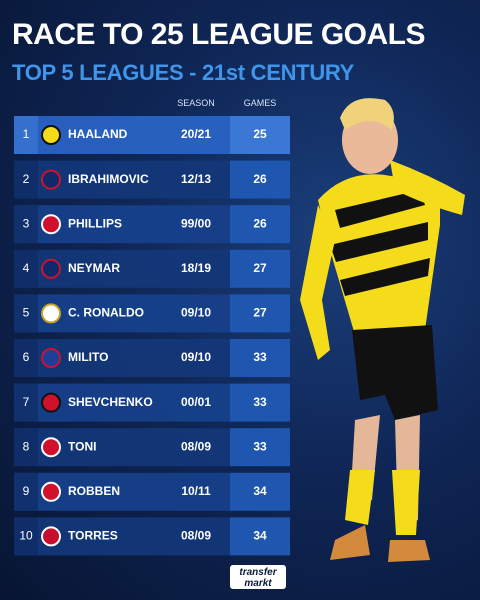 This screenshot has width=480, height=600. I want to click on player-name: C. RONALDO, so click(106, 313).